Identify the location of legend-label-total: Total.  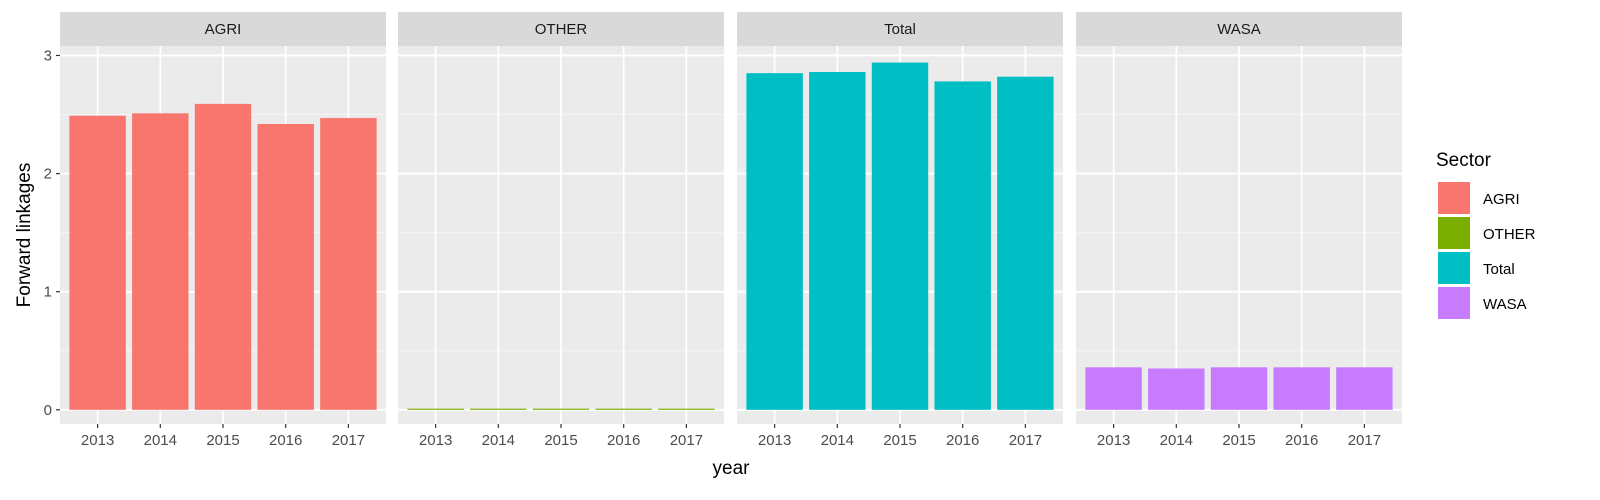
(1499, 269).